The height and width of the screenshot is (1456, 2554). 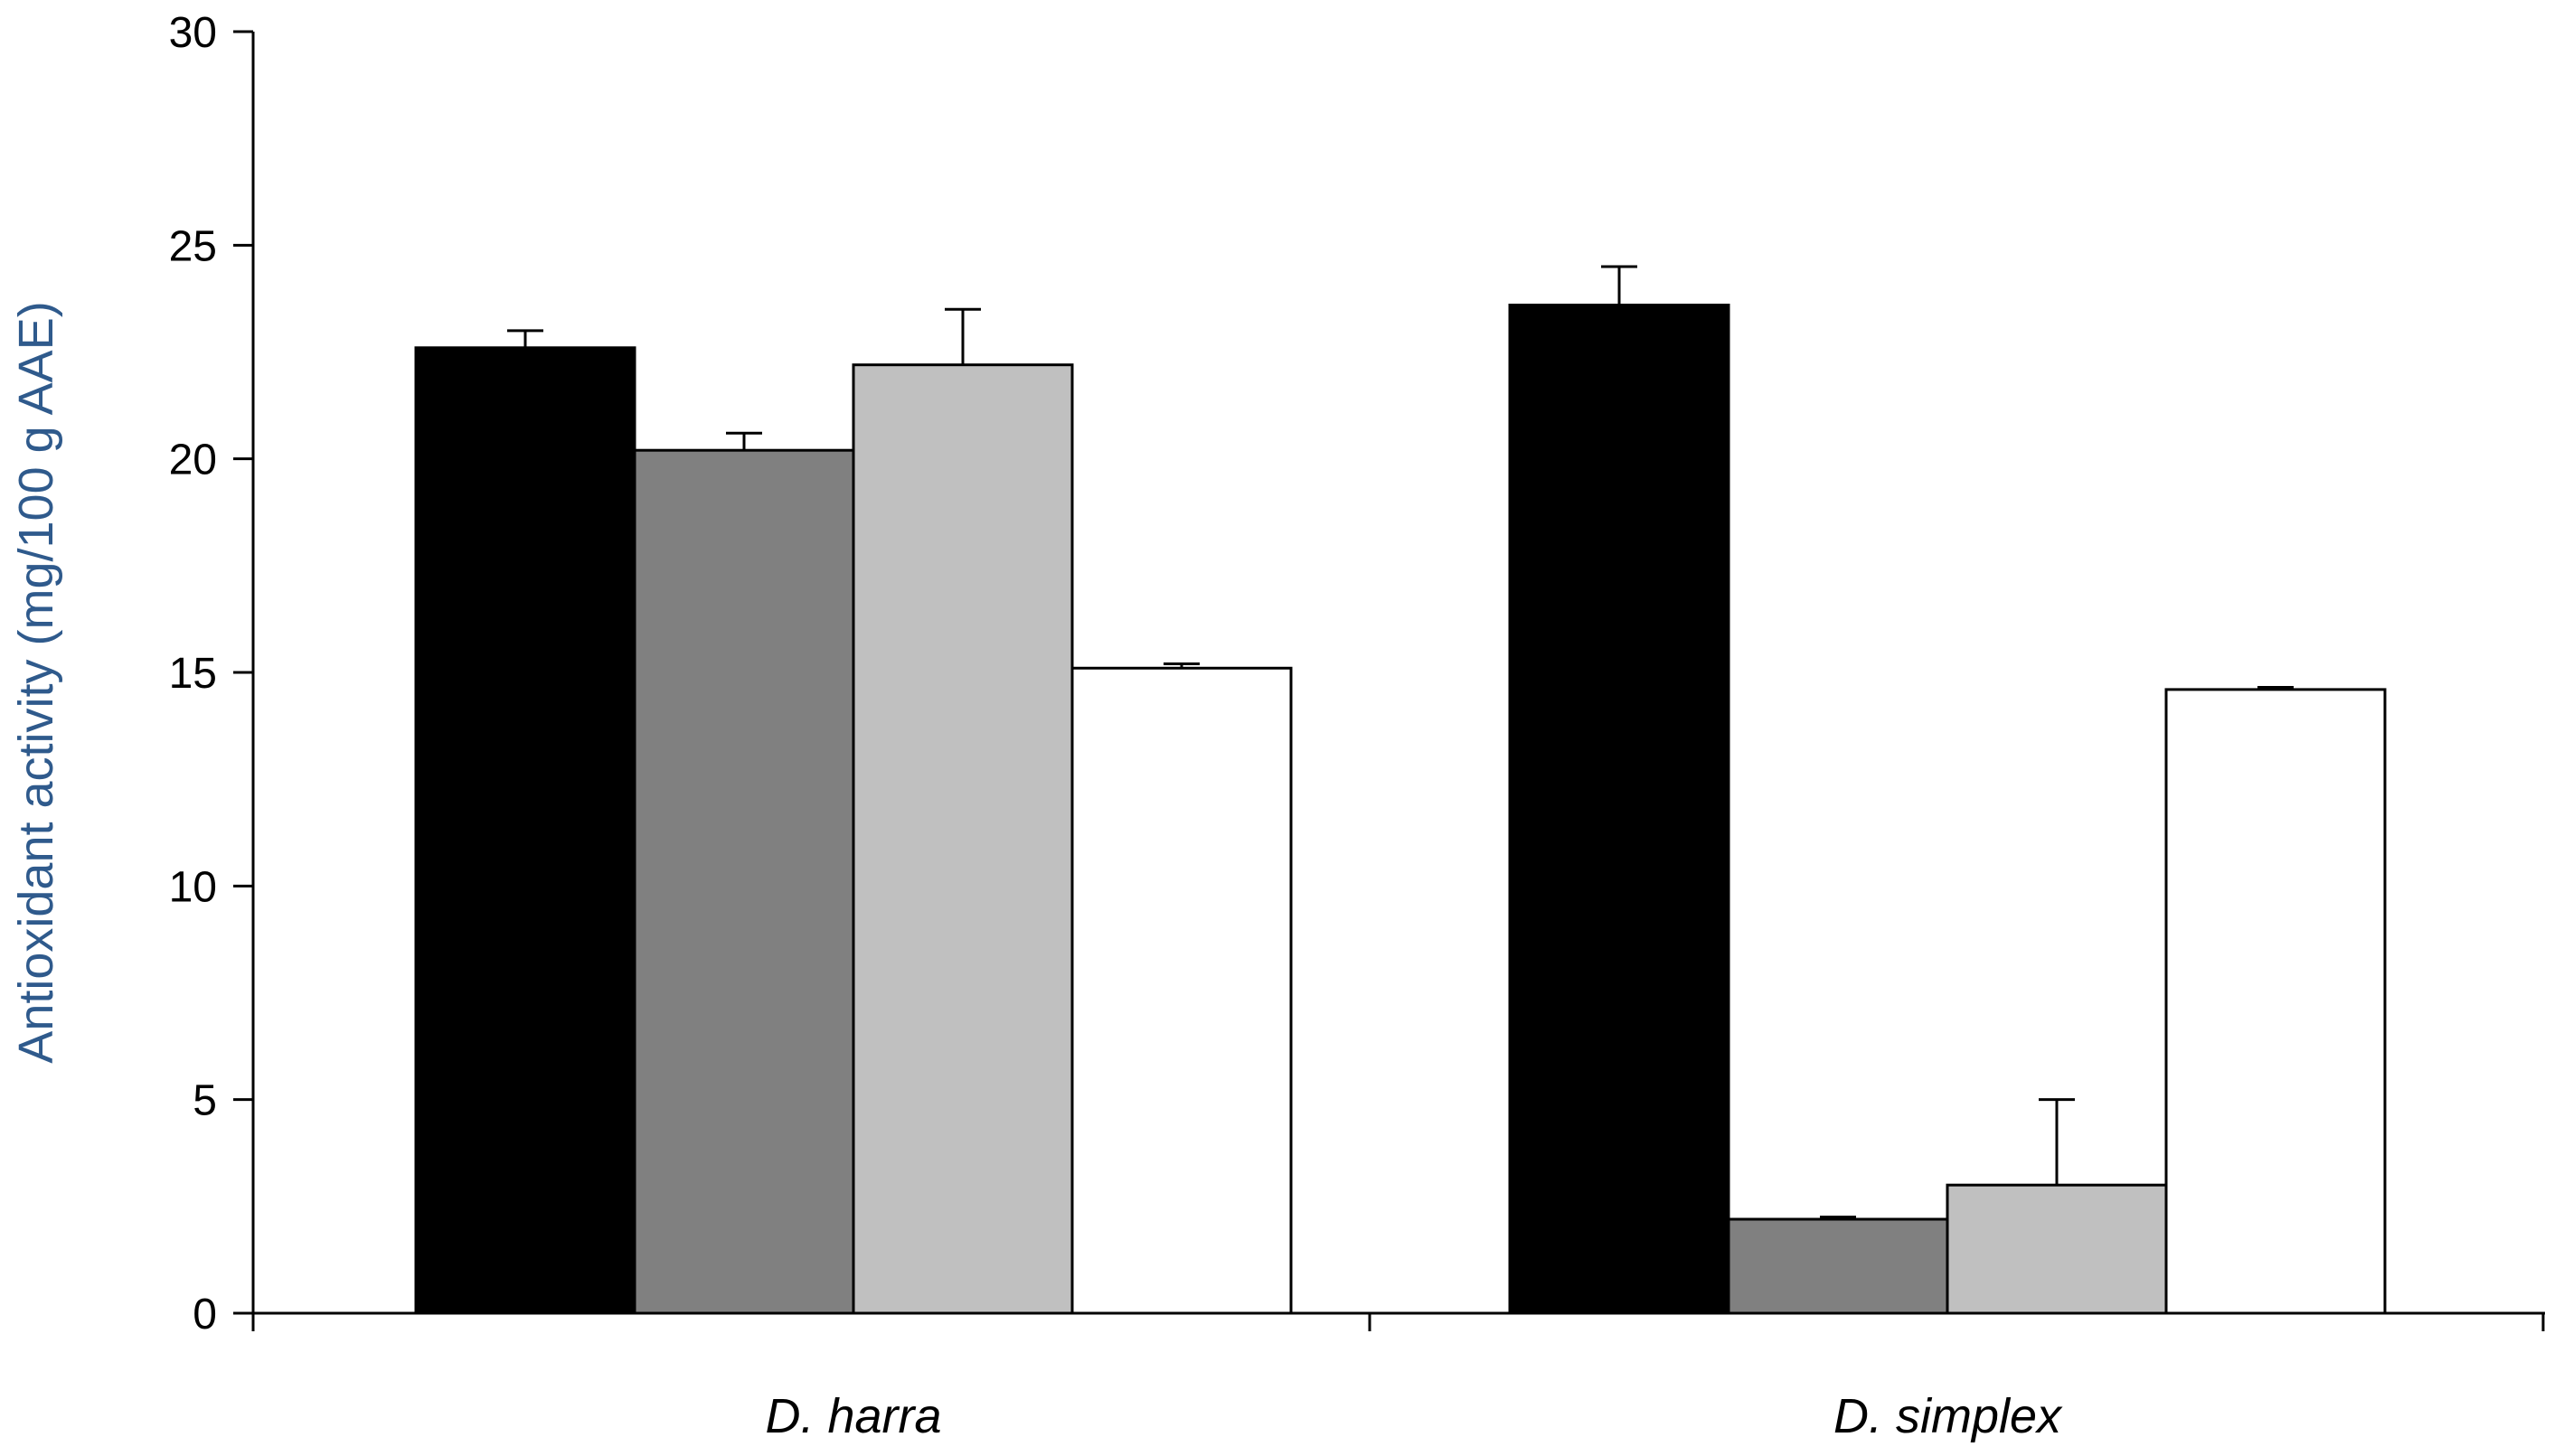 I want to click on y-tick-label: 25, so click(x=193, y=246).